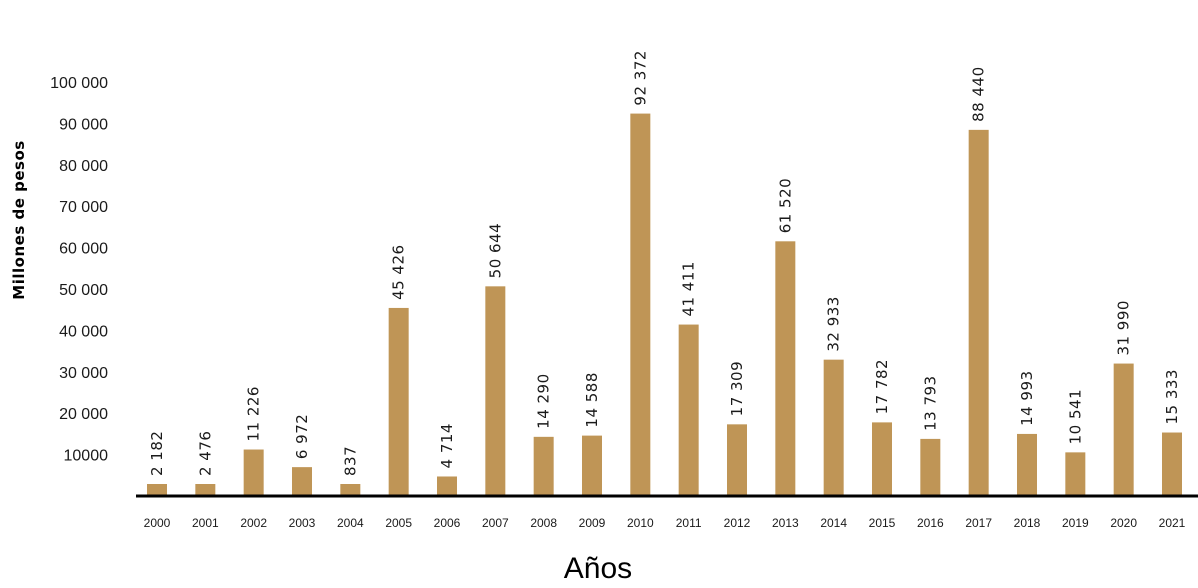 This screenshot has width=1198, height=588. Describe the element at coordinates (640, 523) in the screenshot. I see `x-tick-label: 2010` at that location.